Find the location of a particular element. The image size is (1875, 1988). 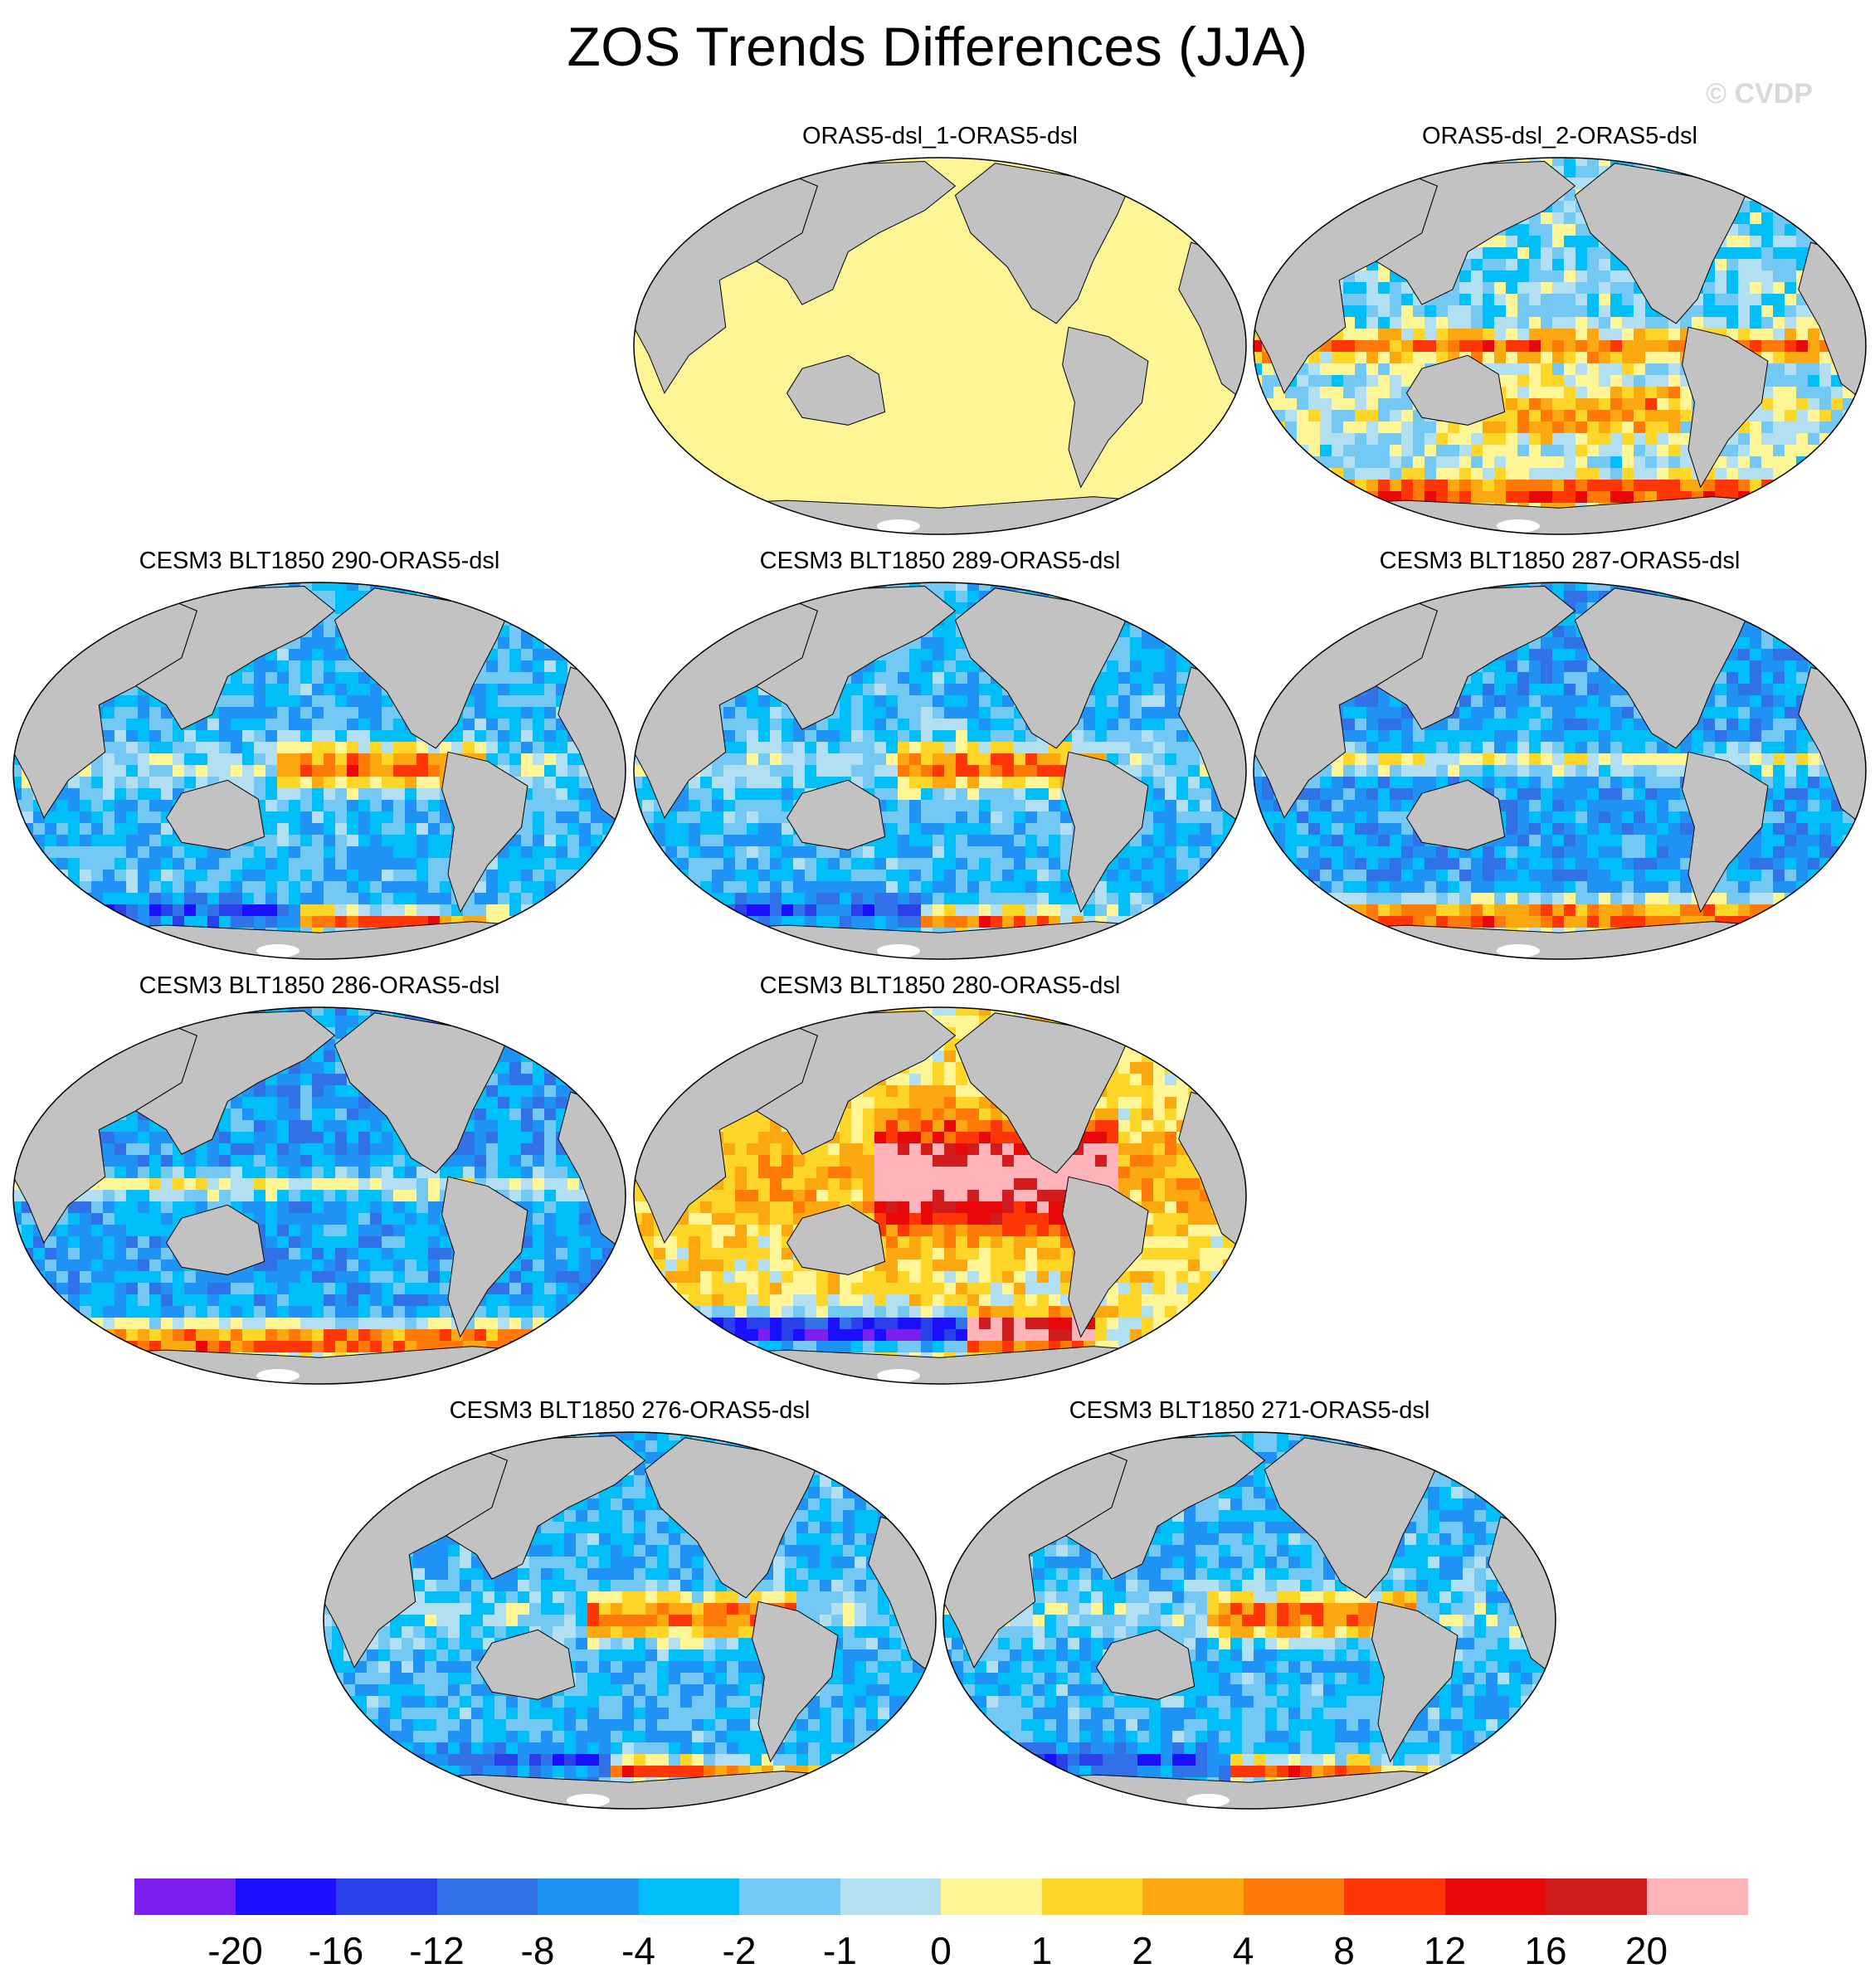

colorbar-legend: -20 -16 -12 -8 -4 -2 -1 0 1 2 4 8 12 16 20 is located at coordinates (937, 1933).